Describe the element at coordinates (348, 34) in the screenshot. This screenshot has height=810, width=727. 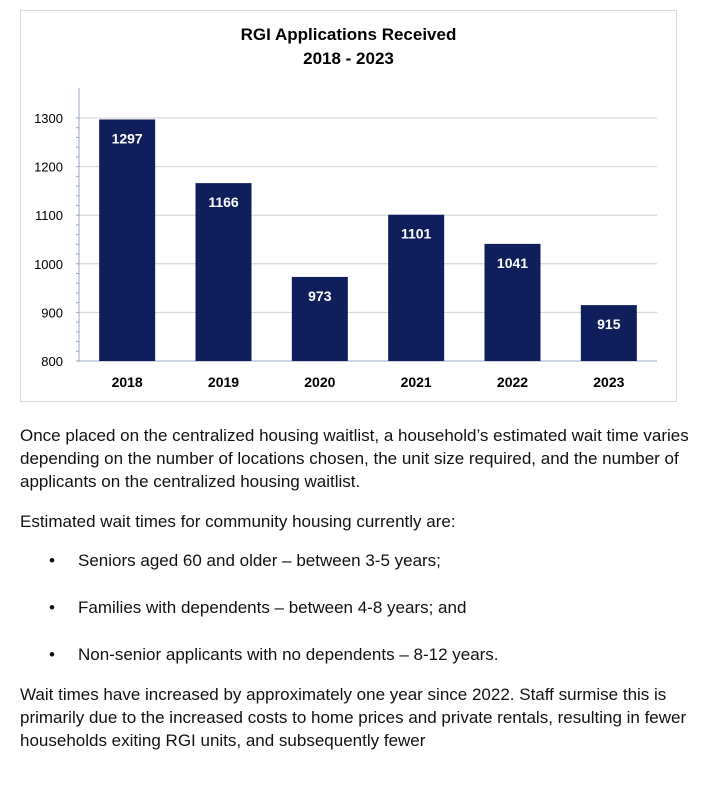
I see `chart-title: RGI Applications Received` at that location.